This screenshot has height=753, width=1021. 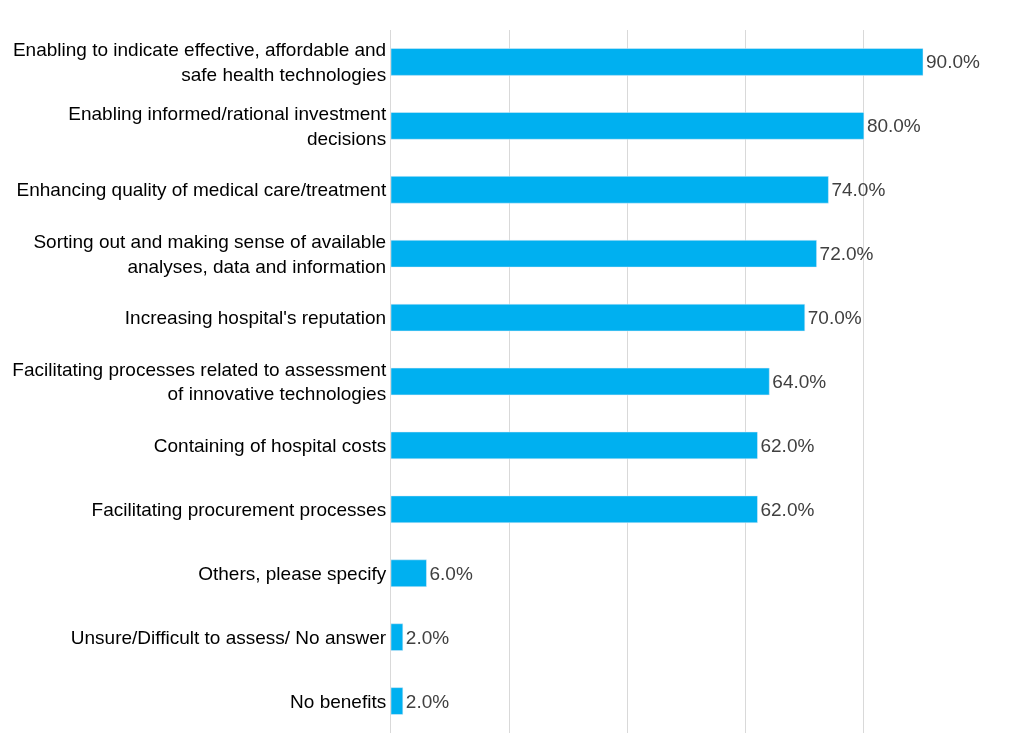 What do you see at coordinates (228, 637) in the screenshot?
I see `y-tick-label: Unsure/Difficult to assess/ No answer` at bounding box center [228, 637].